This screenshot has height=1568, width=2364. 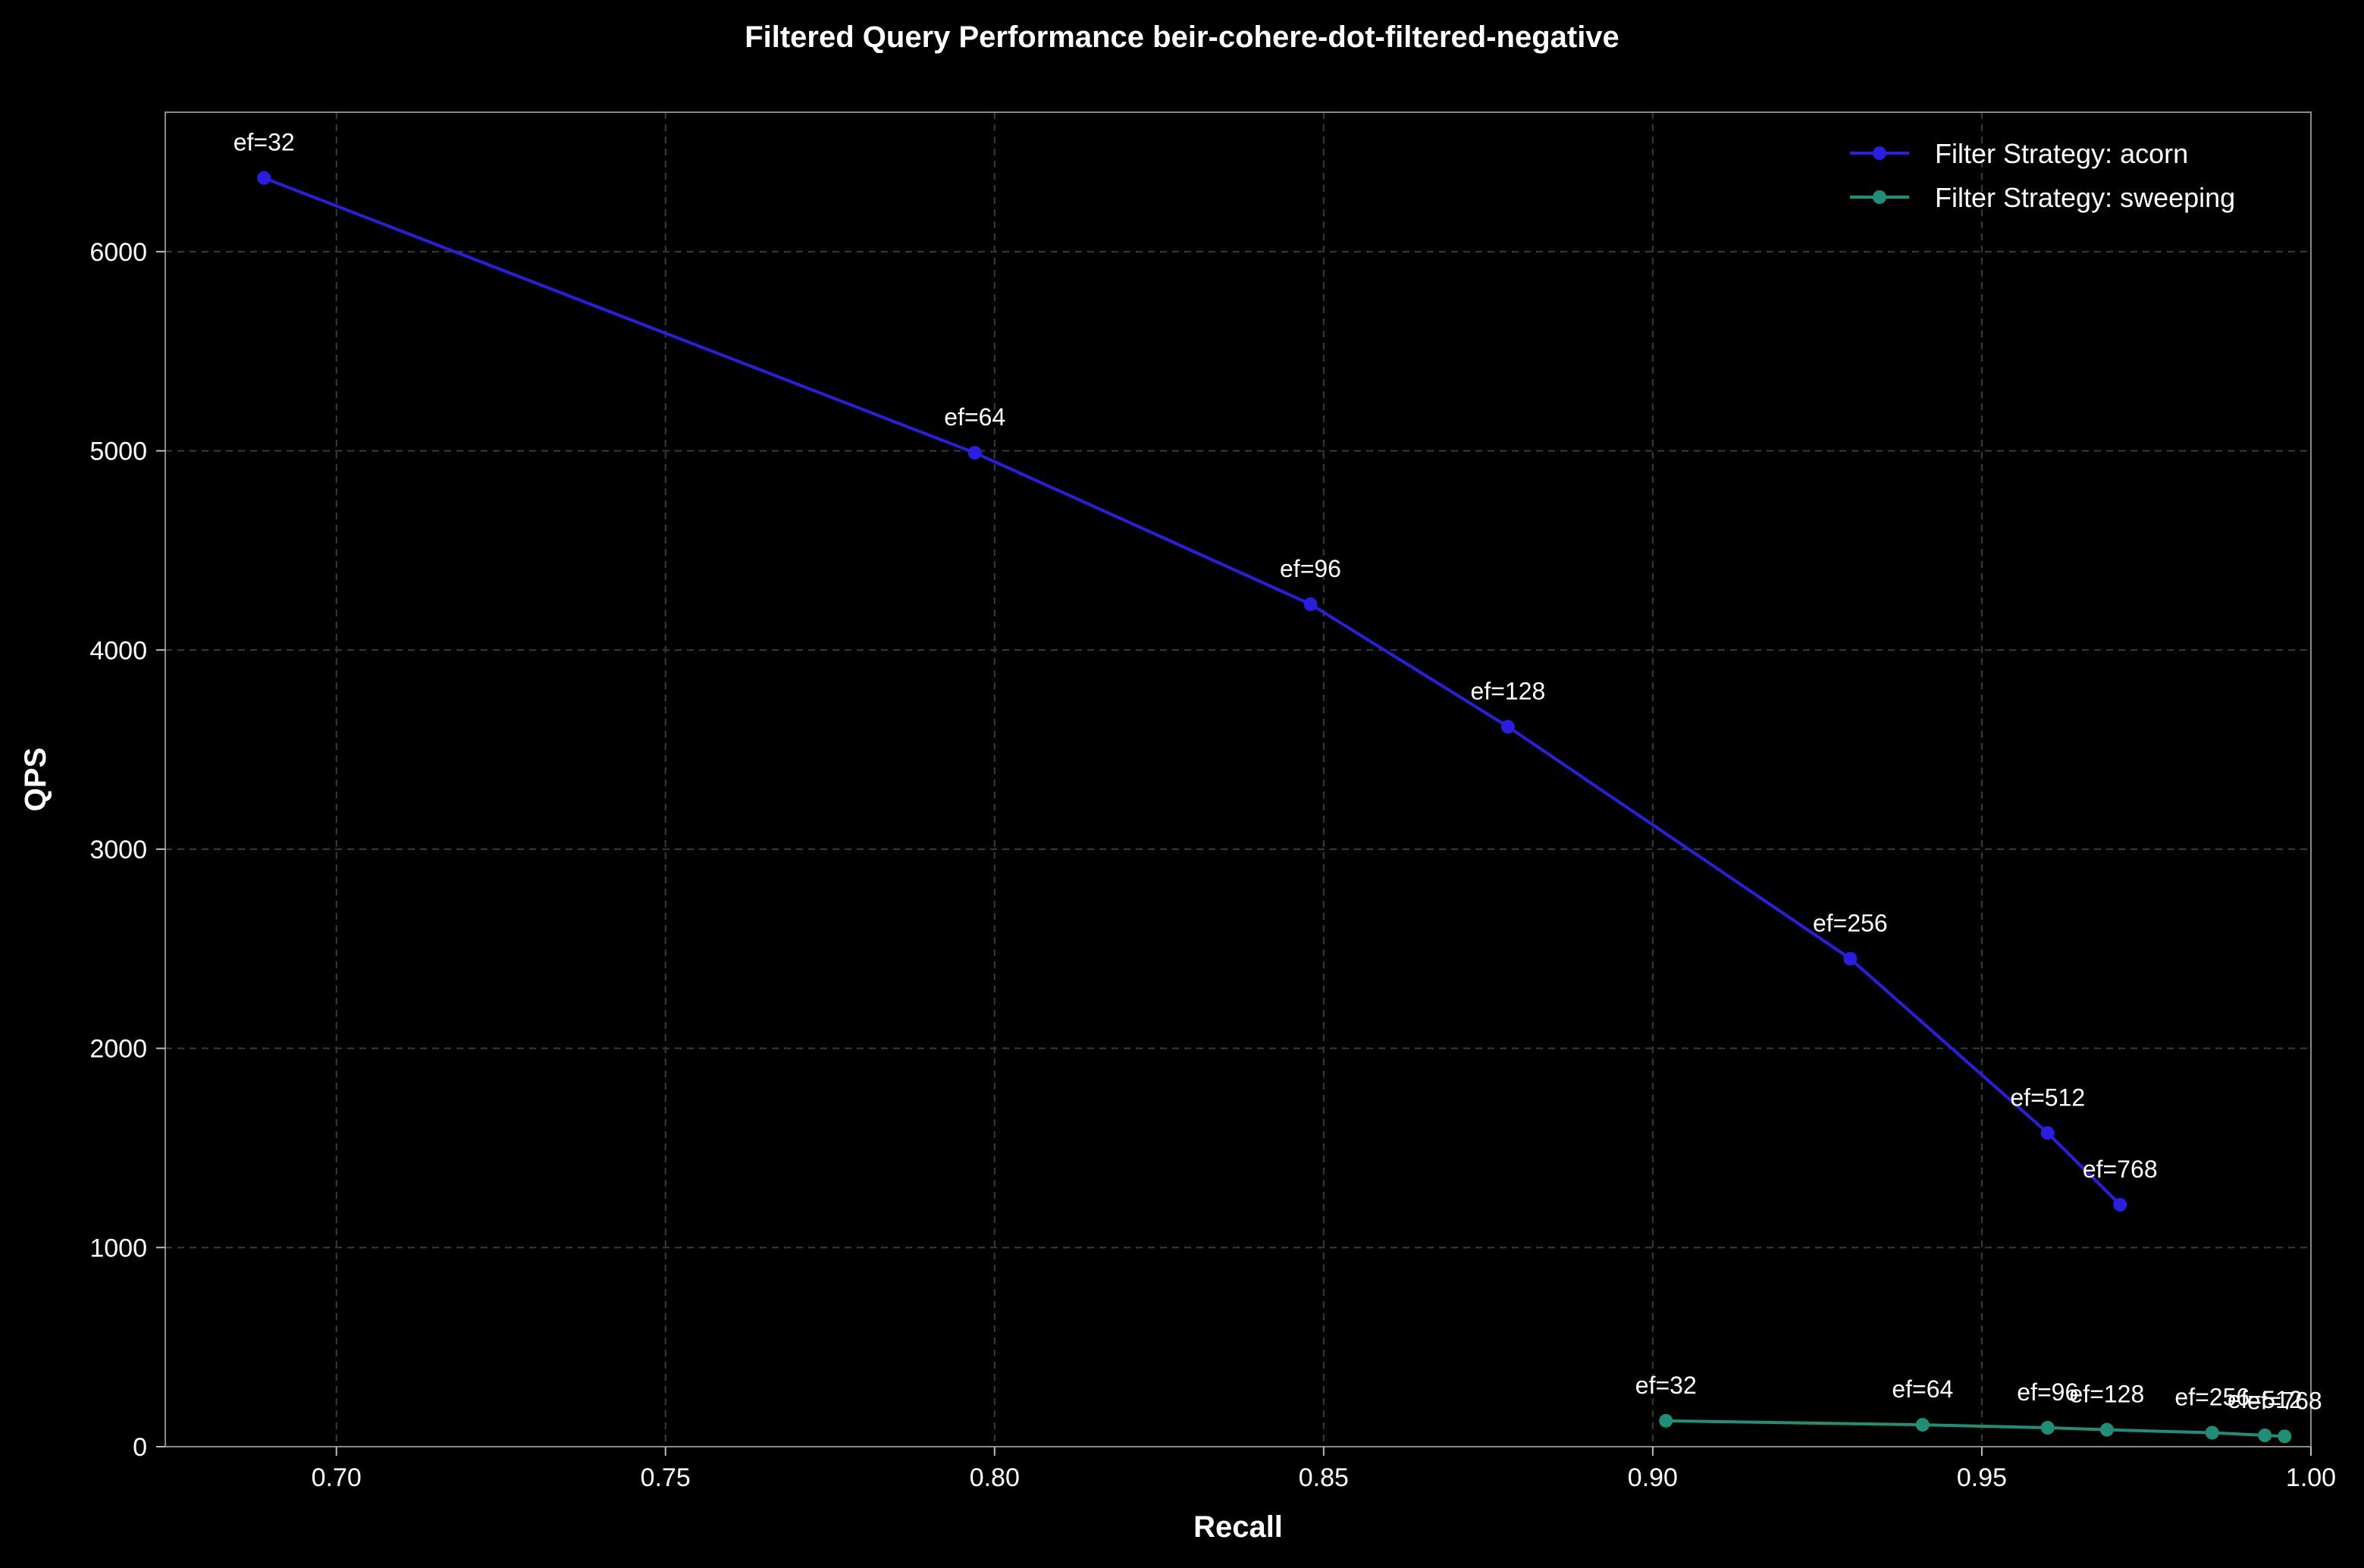 I want to click on x-tick-label: 0.85, so click(x=1324, y=1478).